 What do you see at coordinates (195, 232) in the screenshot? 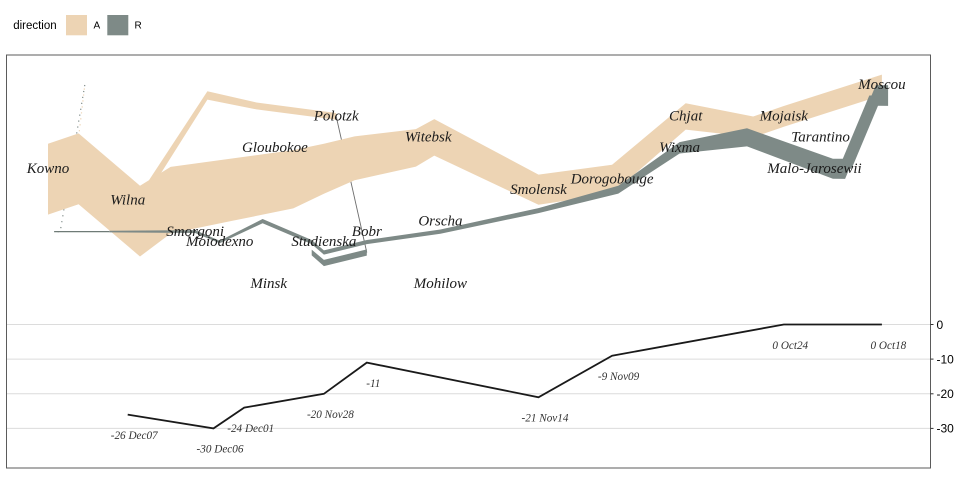
I see `svg-text: Smorgoni` at bounding box center [195, 232].